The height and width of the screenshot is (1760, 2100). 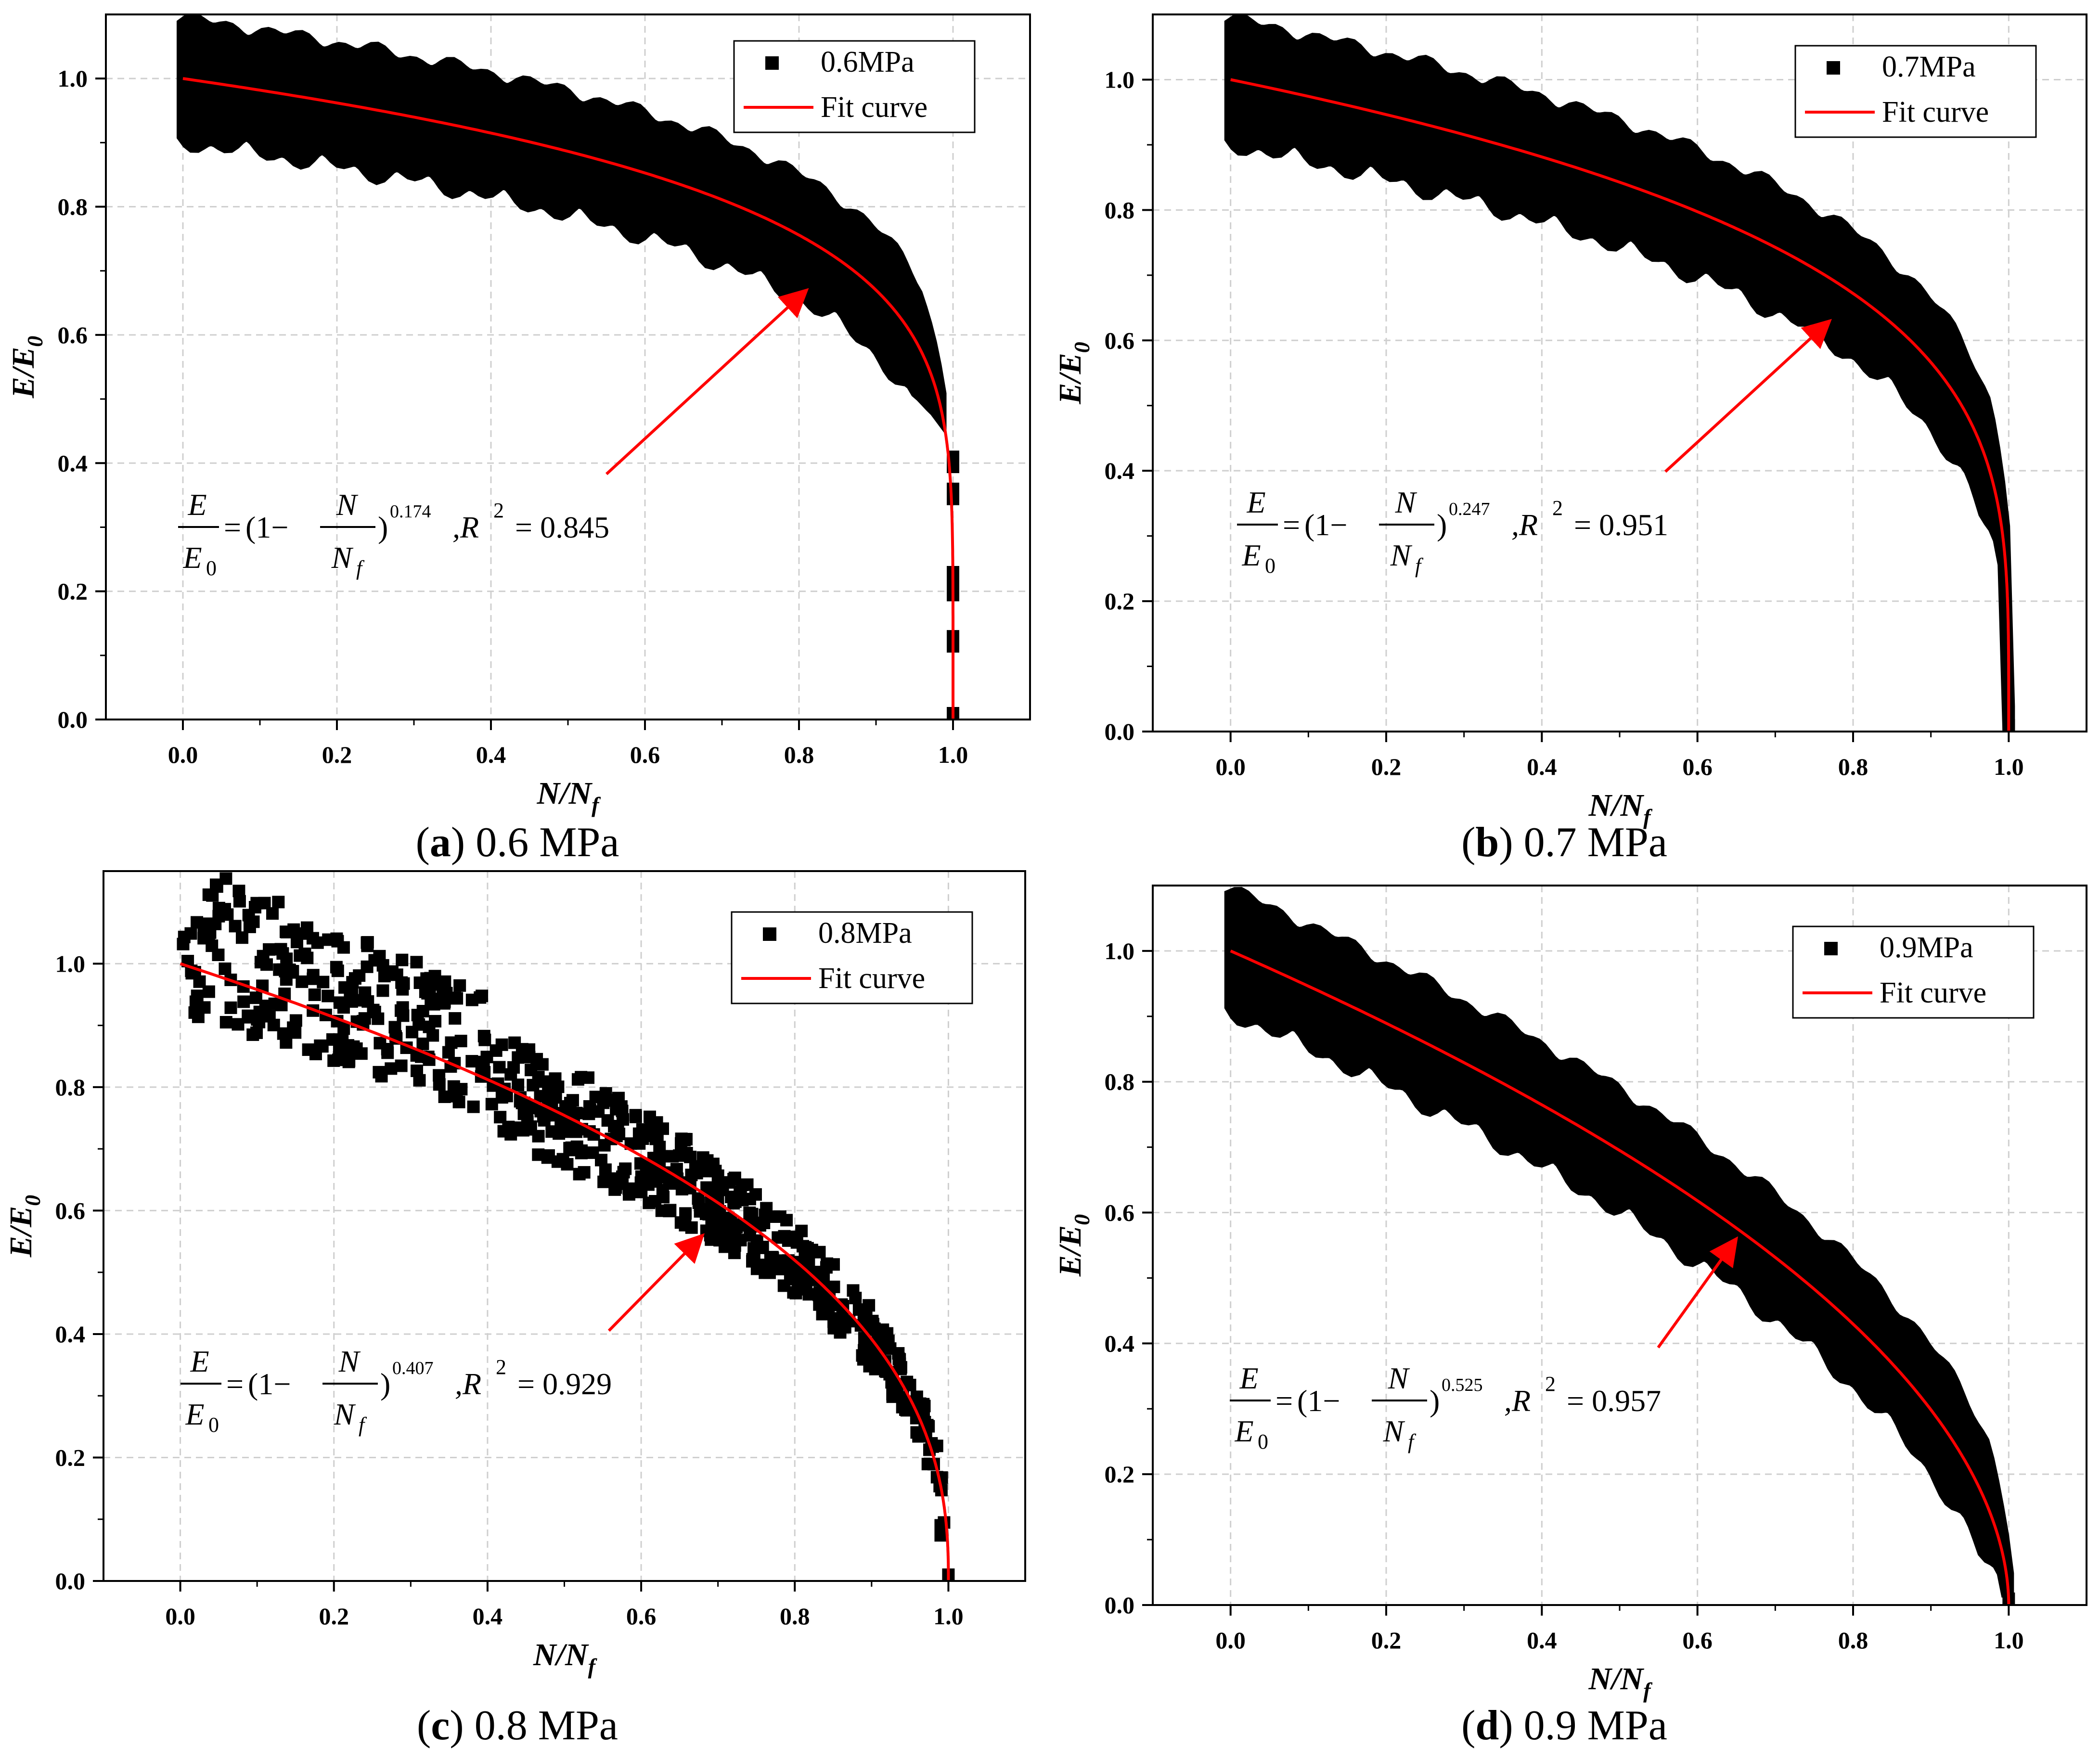 I want to click on caption-d-text: 0.9 MPa, so click(x=1590, y=1725).